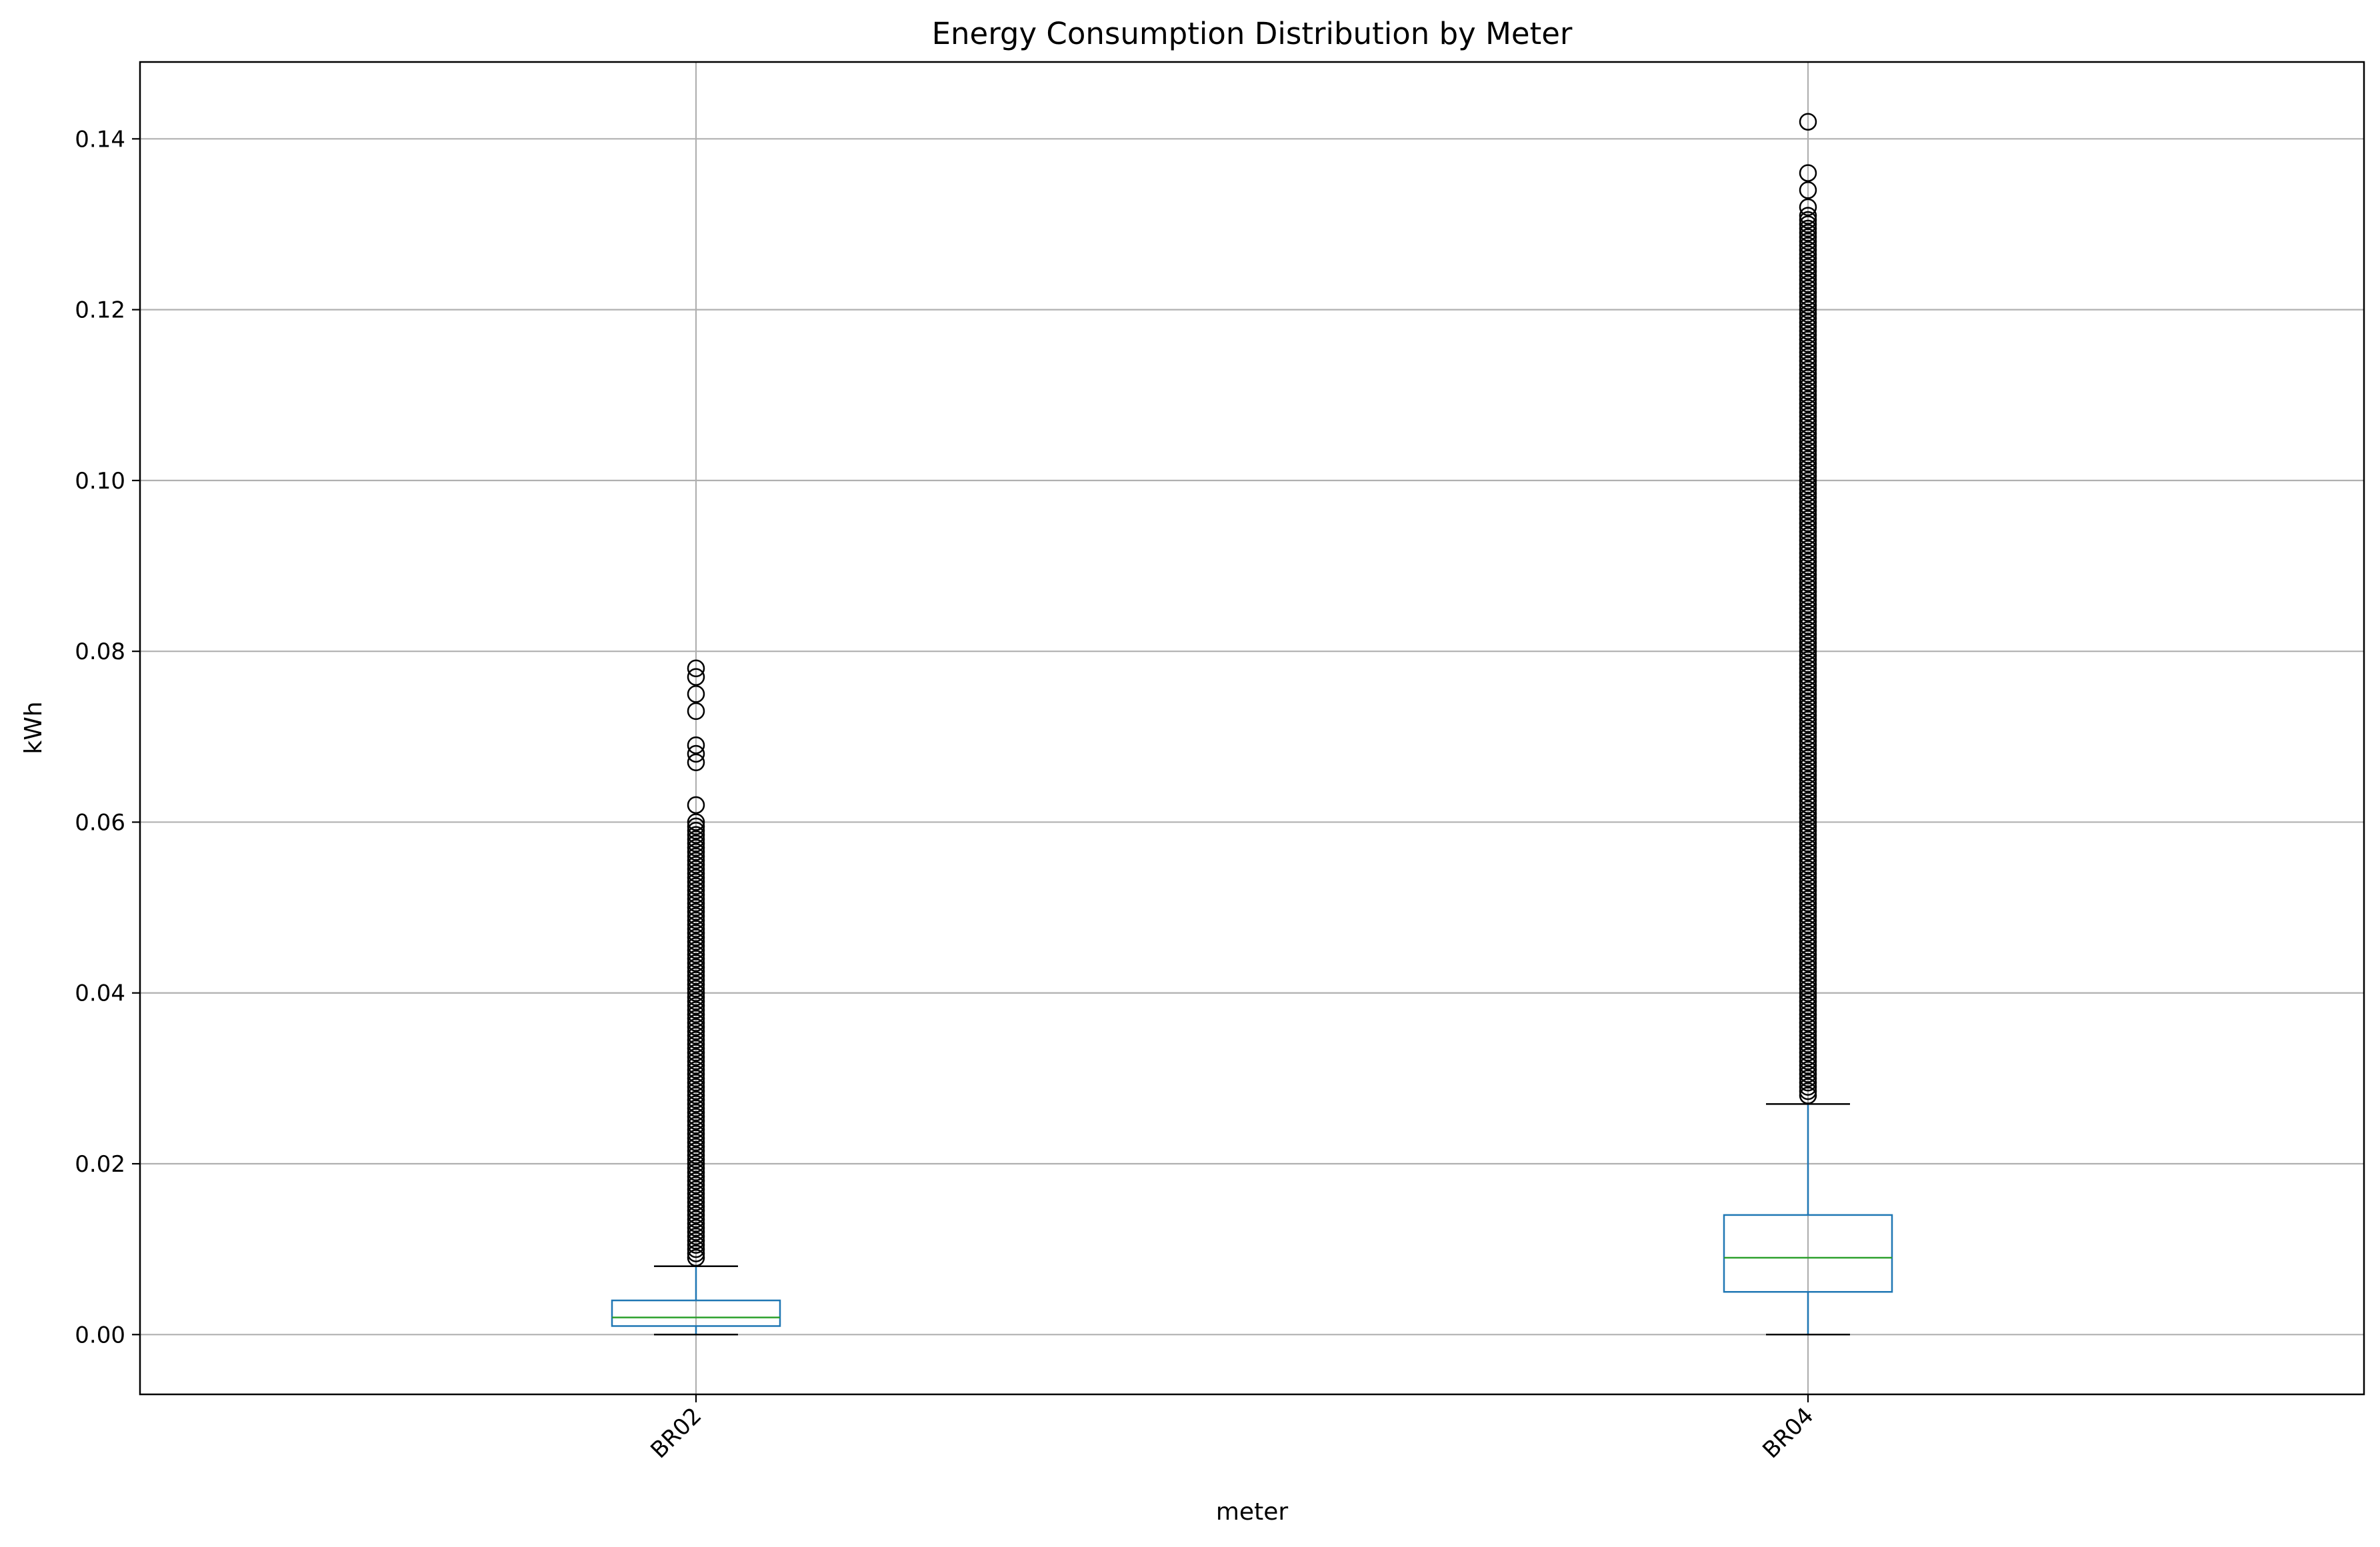  Describe the element at coordinates (100, 652) in the screenshot. I see `y-tick-label: 0.08` at that location.